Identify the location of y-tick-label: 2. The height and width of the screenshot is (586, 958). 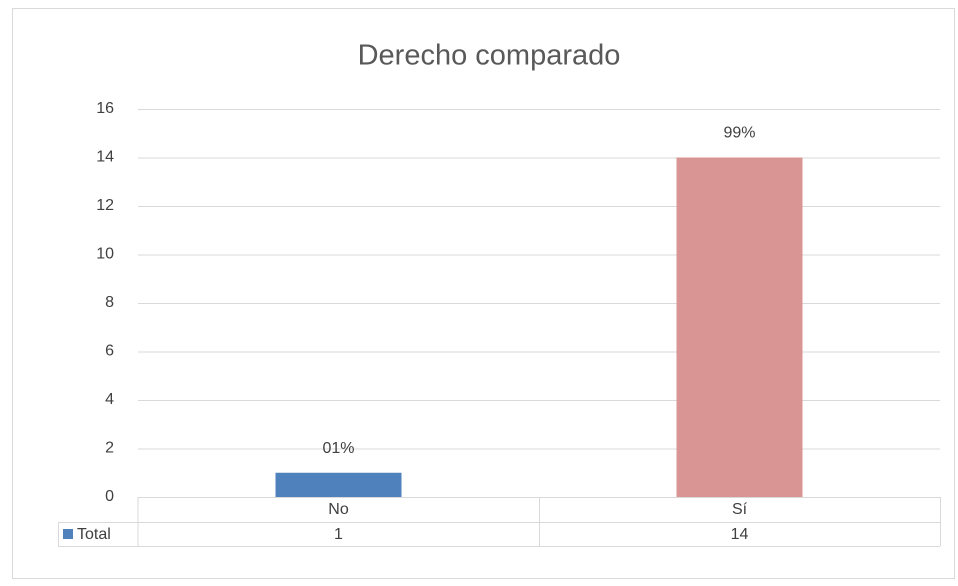
(109, 448).